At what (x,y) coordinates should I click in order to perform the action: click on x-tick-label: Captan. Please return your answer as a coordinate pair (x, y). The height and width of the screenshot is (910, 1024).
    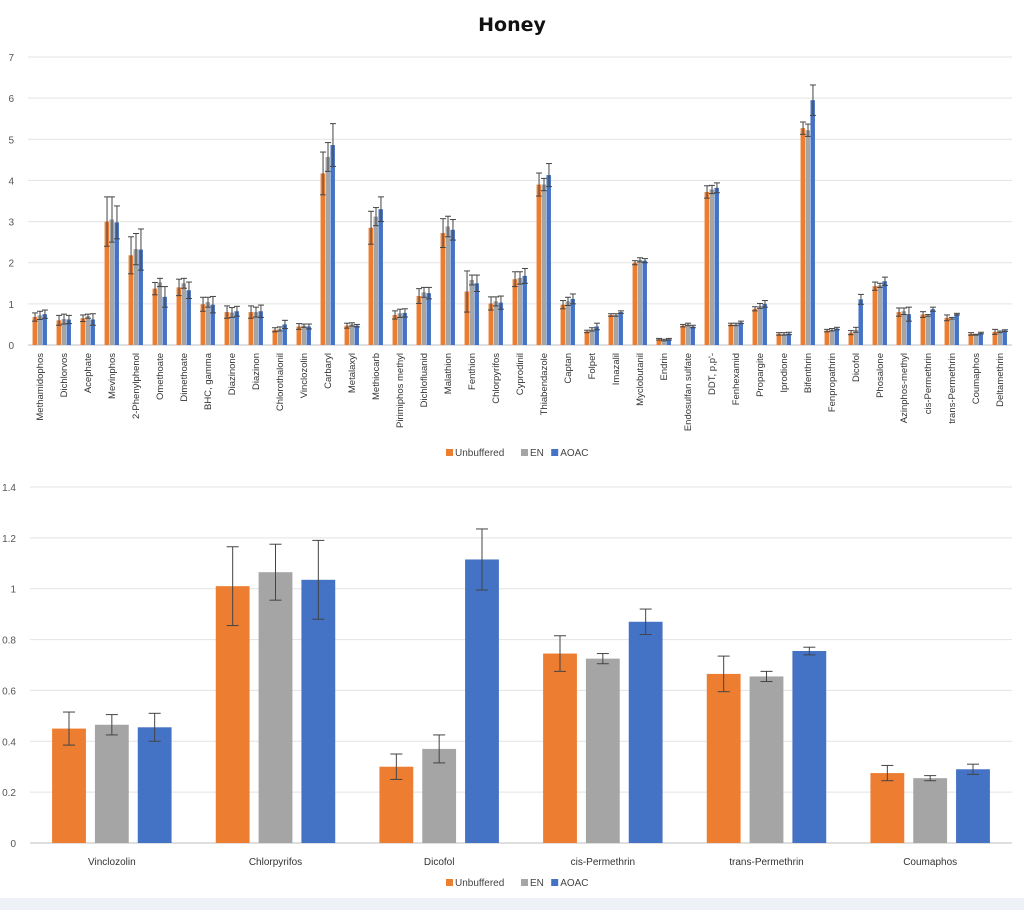
    Looking at the image, I should click on (568, 368).